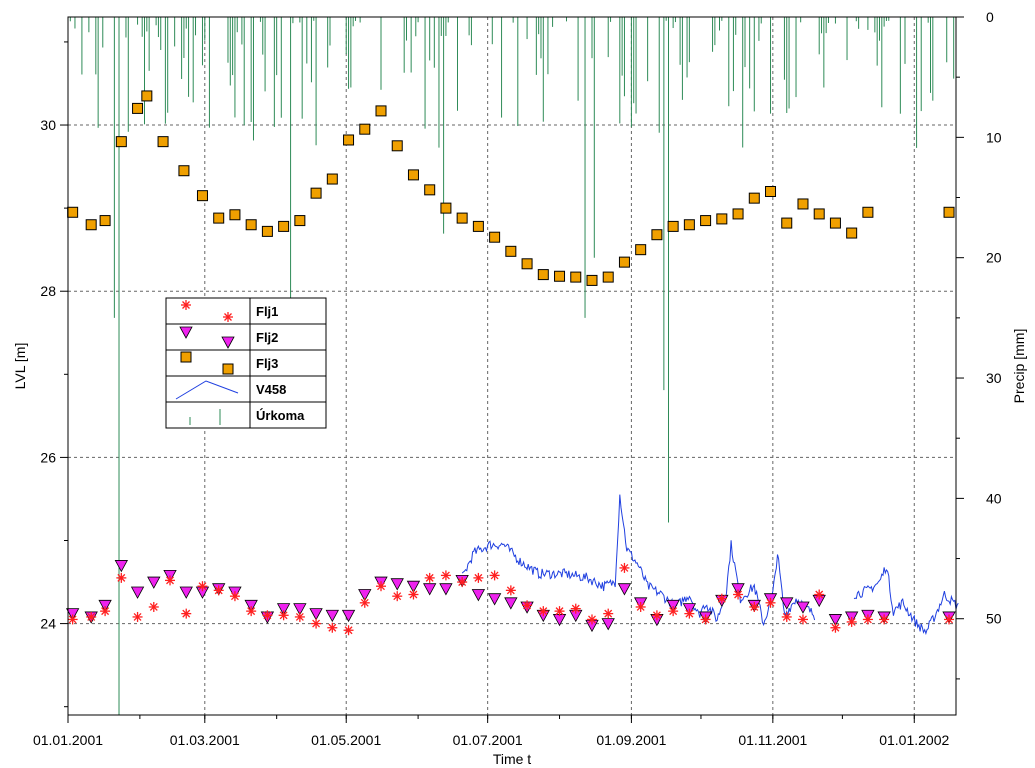 Image resolution: width=1035 pixels, height=768 pixels. What do you see at coordinates (994, 378) in the screenshot?
I see `y2-tick-label: 30` at bounding box center [994, 378].